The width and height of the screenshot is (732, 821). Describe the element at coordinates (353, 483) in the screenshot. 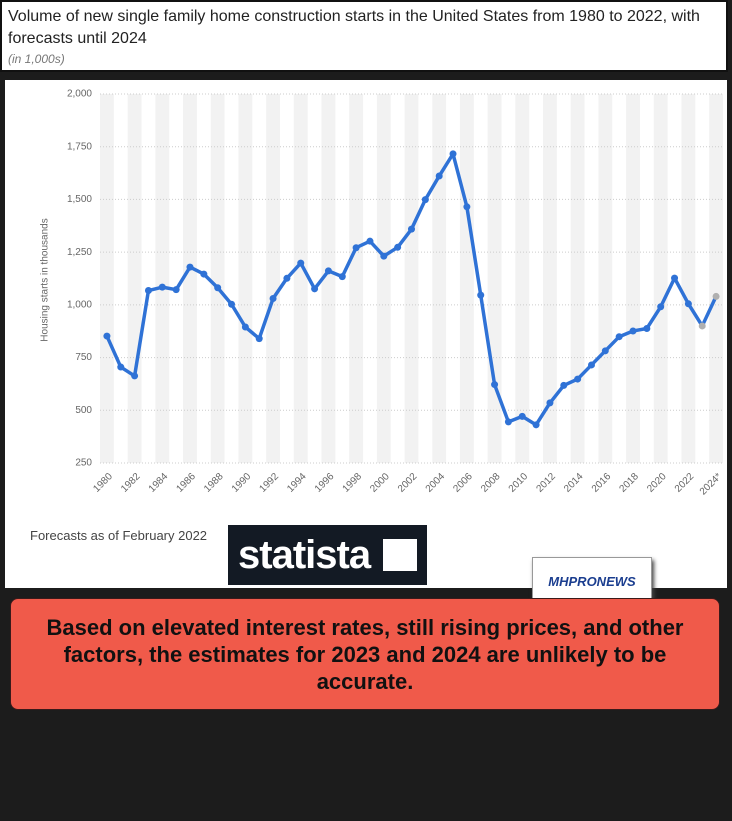

I see `x-tick-label: 1998` at that location.